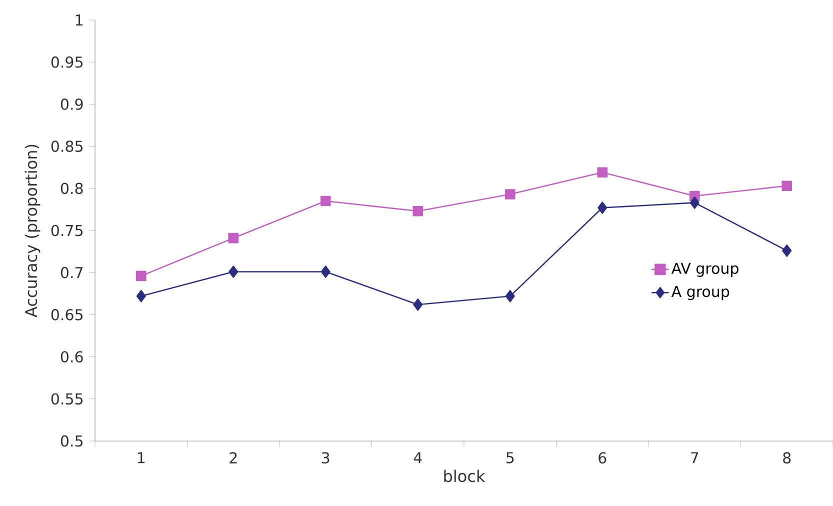 This screenshot has height=506, width=833. I want to click on y-tick-label: 1, so click(79, 20).